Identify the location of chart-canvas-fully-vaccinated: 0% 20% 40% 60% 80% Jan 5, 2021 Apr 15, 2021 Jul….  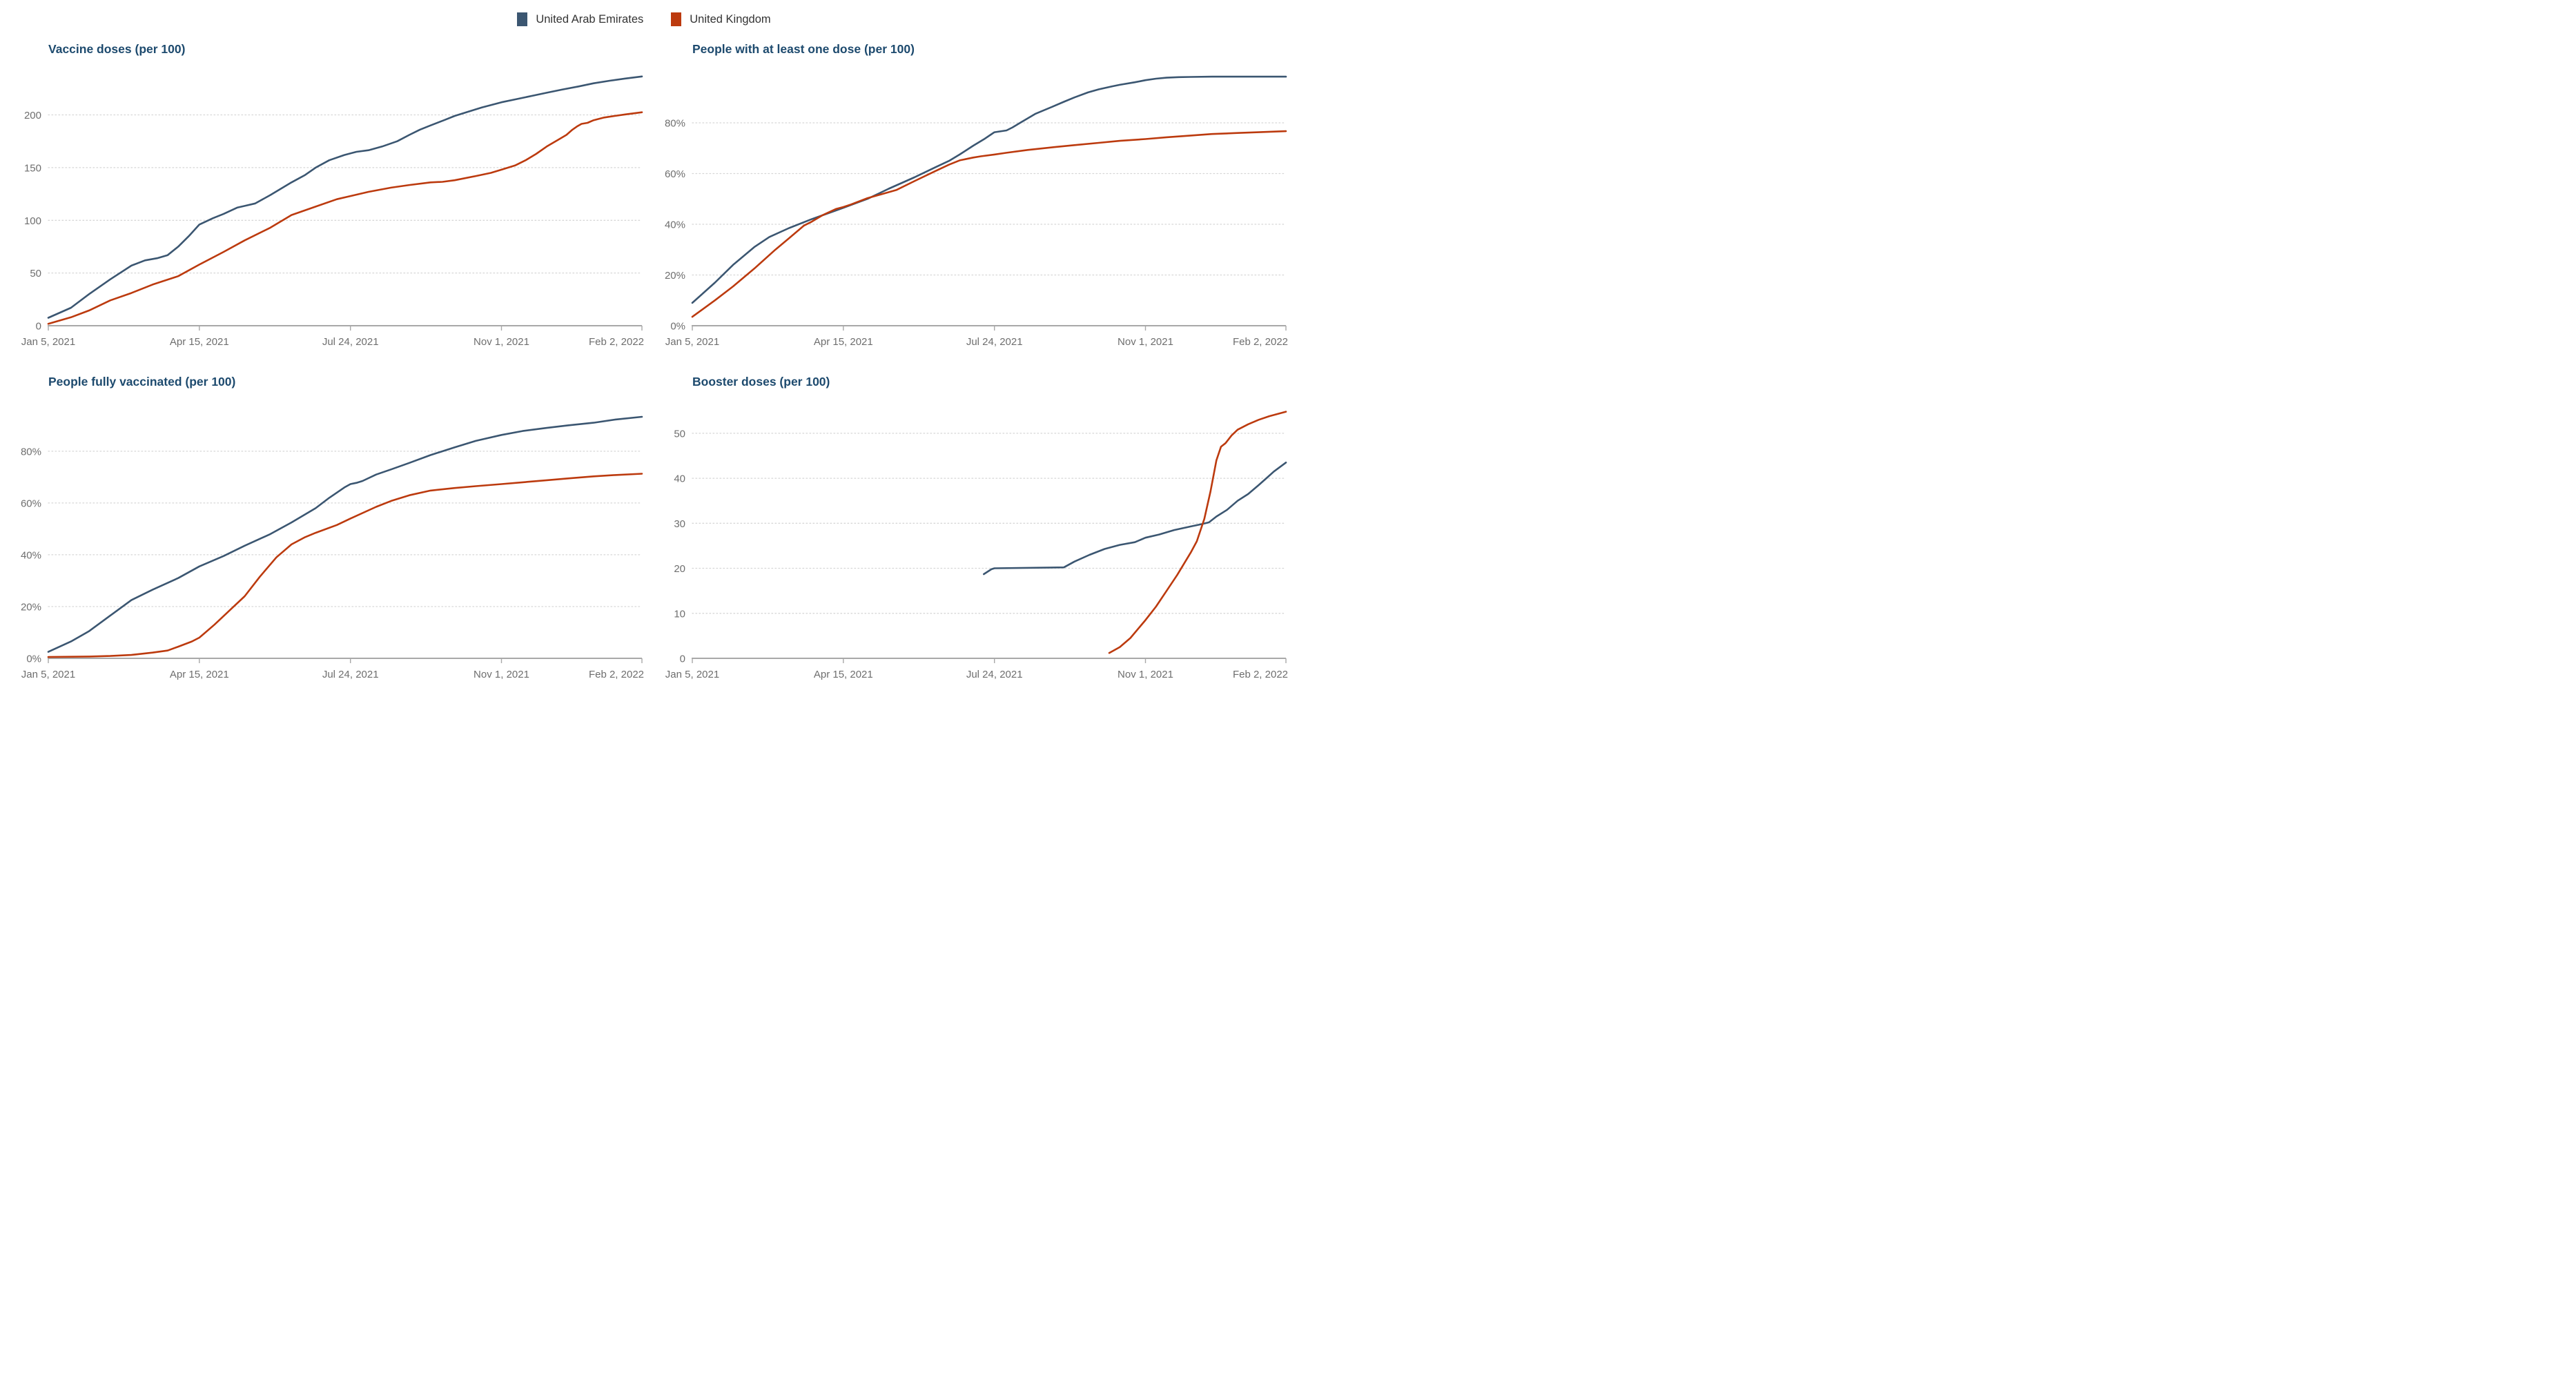
(332, 547).